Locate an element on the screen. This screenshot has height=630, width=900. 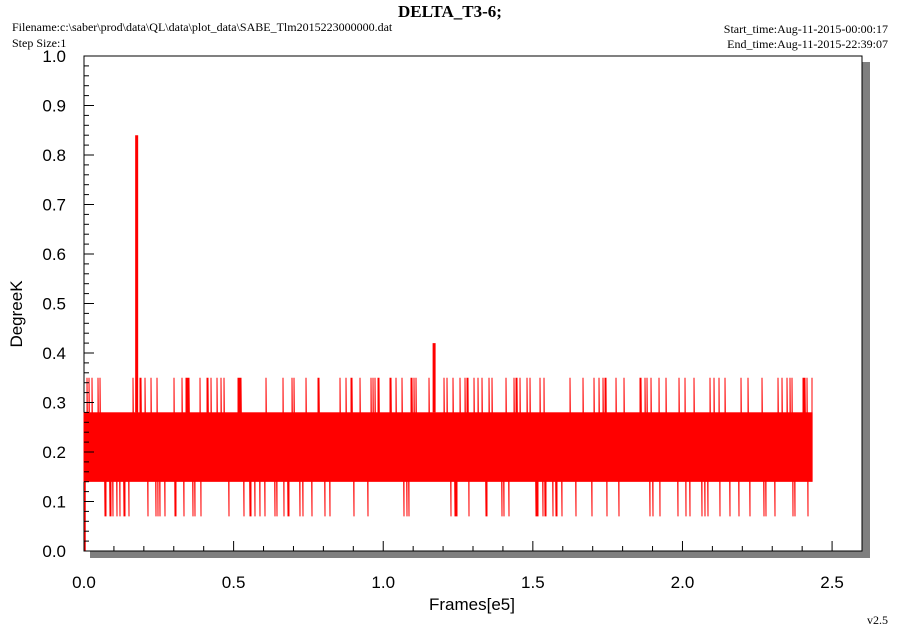
y-tick-label: 0.3 is located at coordinates (54, 403).